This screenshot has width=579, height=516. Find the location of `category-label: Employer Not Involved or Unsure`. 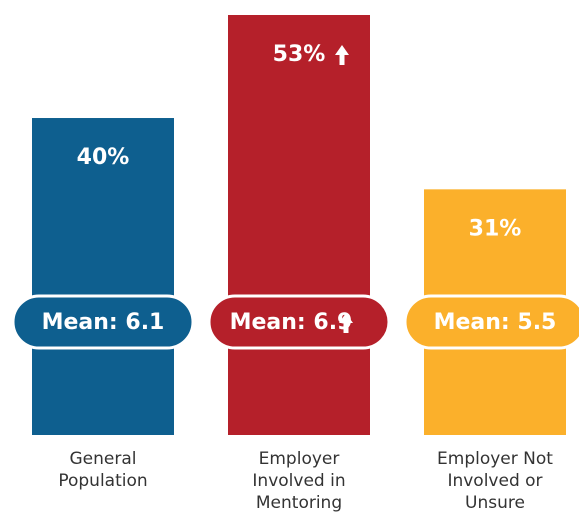

category-label: Employer Not Involved or Unsure is located at coordinates (495, 481).